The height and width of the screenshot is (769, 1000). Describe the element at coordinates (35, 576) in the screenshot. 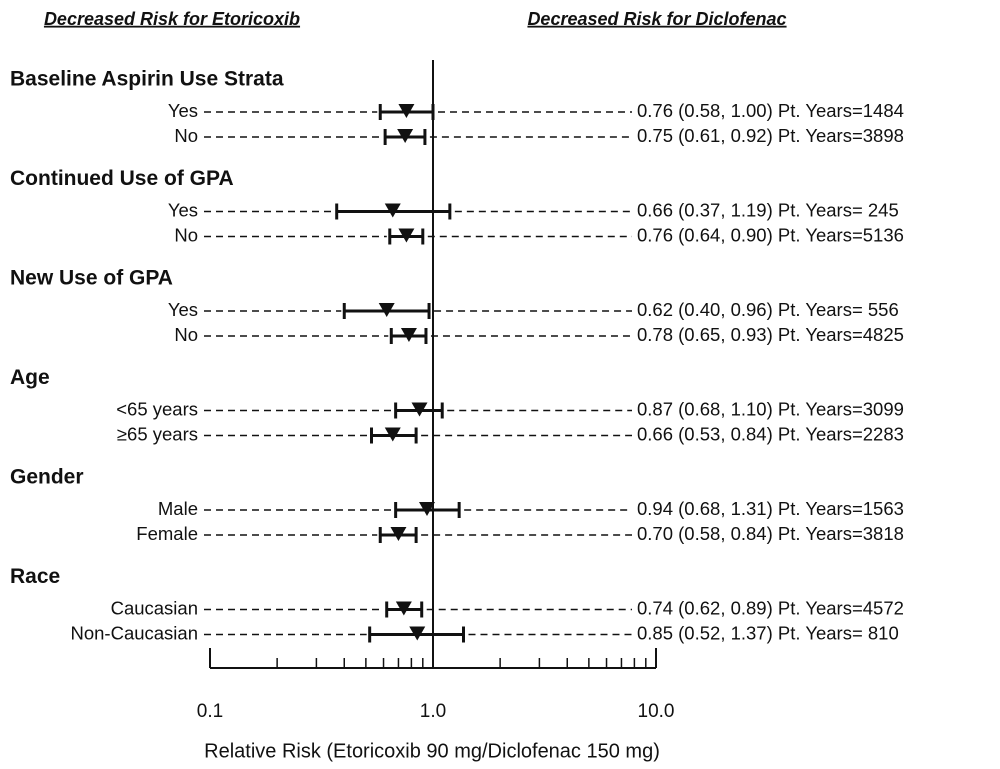

I see `group-title: Race` at that location.